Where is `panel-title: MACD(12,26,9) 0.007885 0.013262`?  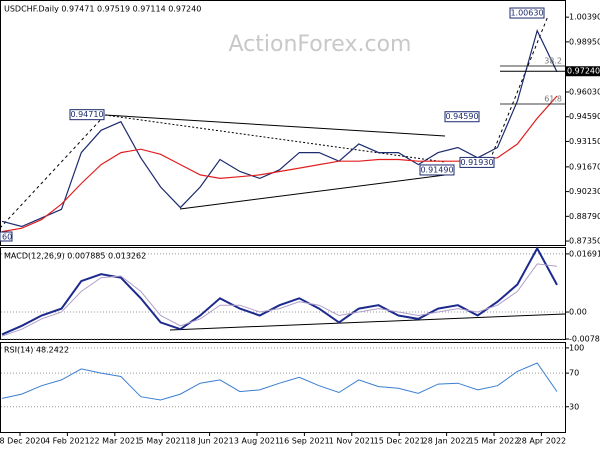 panel-title: MACD(12,26,9) 0.007885 0.013262 is located at coordinates (75, 256).